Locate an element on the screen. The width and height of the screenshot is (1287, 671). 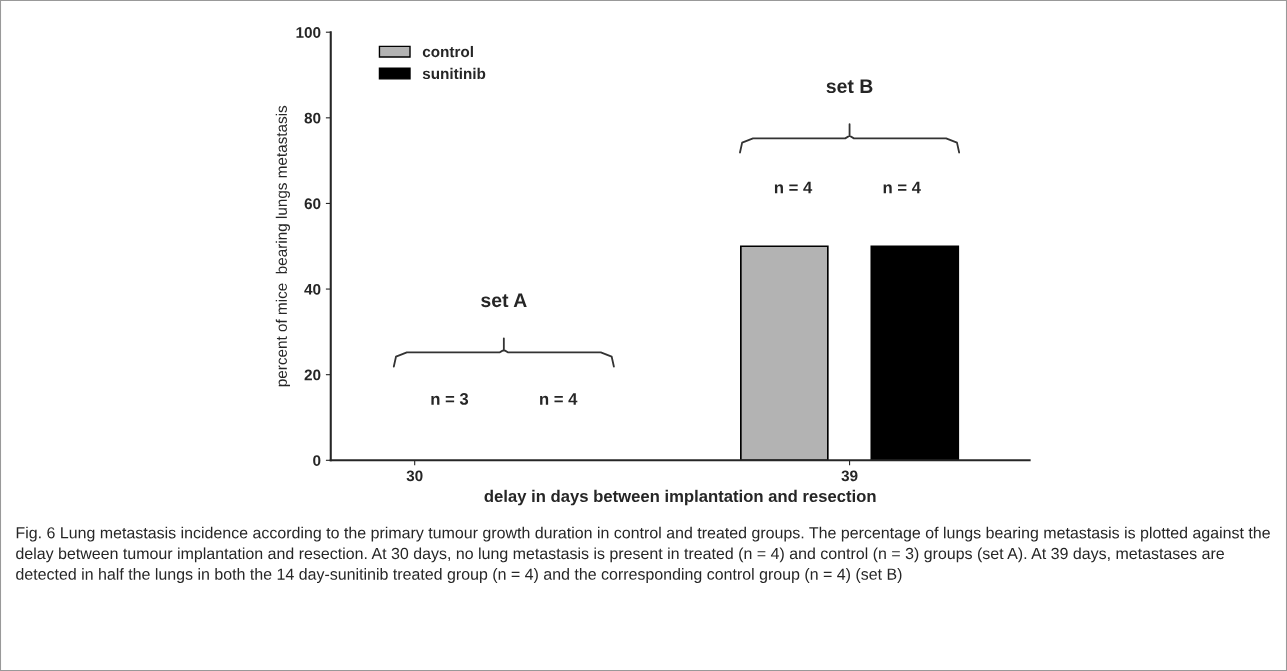
y-tick-label: 100 is located at coordinates (308, 32).